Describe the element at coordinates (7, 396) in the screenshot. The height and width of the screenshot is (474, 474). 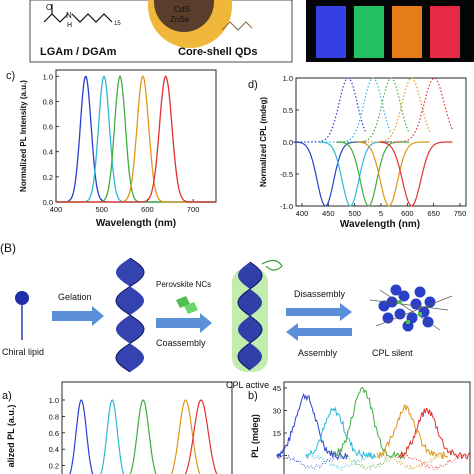
I see `chart-a-panel-label: a)` at that location.